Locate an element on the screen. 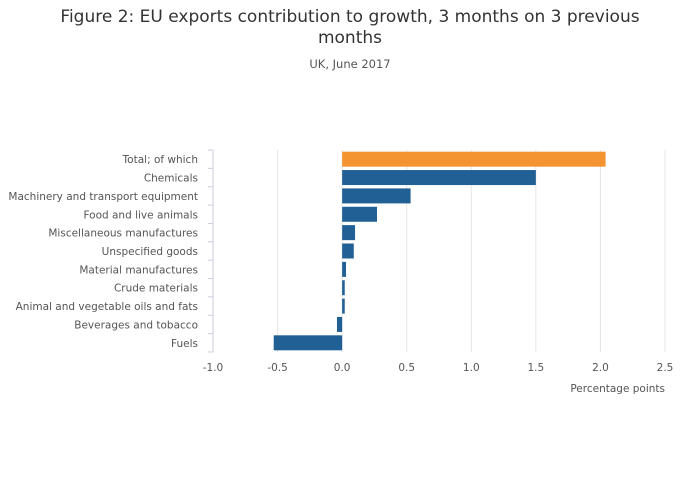 The height and width of the screenshot is (502, 700). x-tick-label: 1.5 is located at coordinates (536, 368).